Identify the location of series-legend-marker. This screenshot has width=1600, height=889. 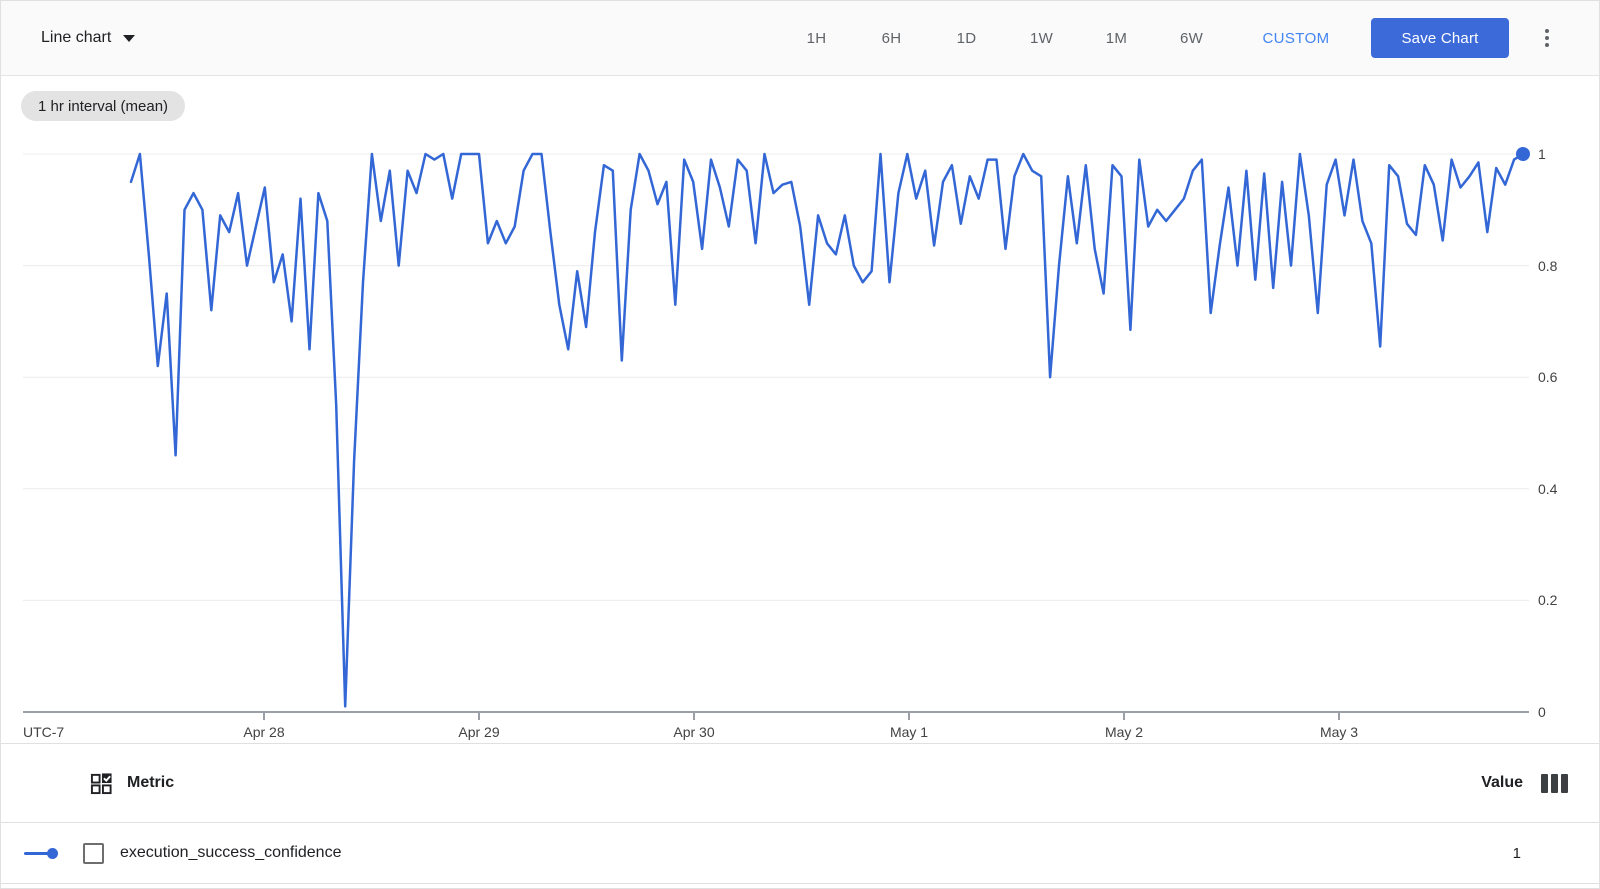
(41, 853).